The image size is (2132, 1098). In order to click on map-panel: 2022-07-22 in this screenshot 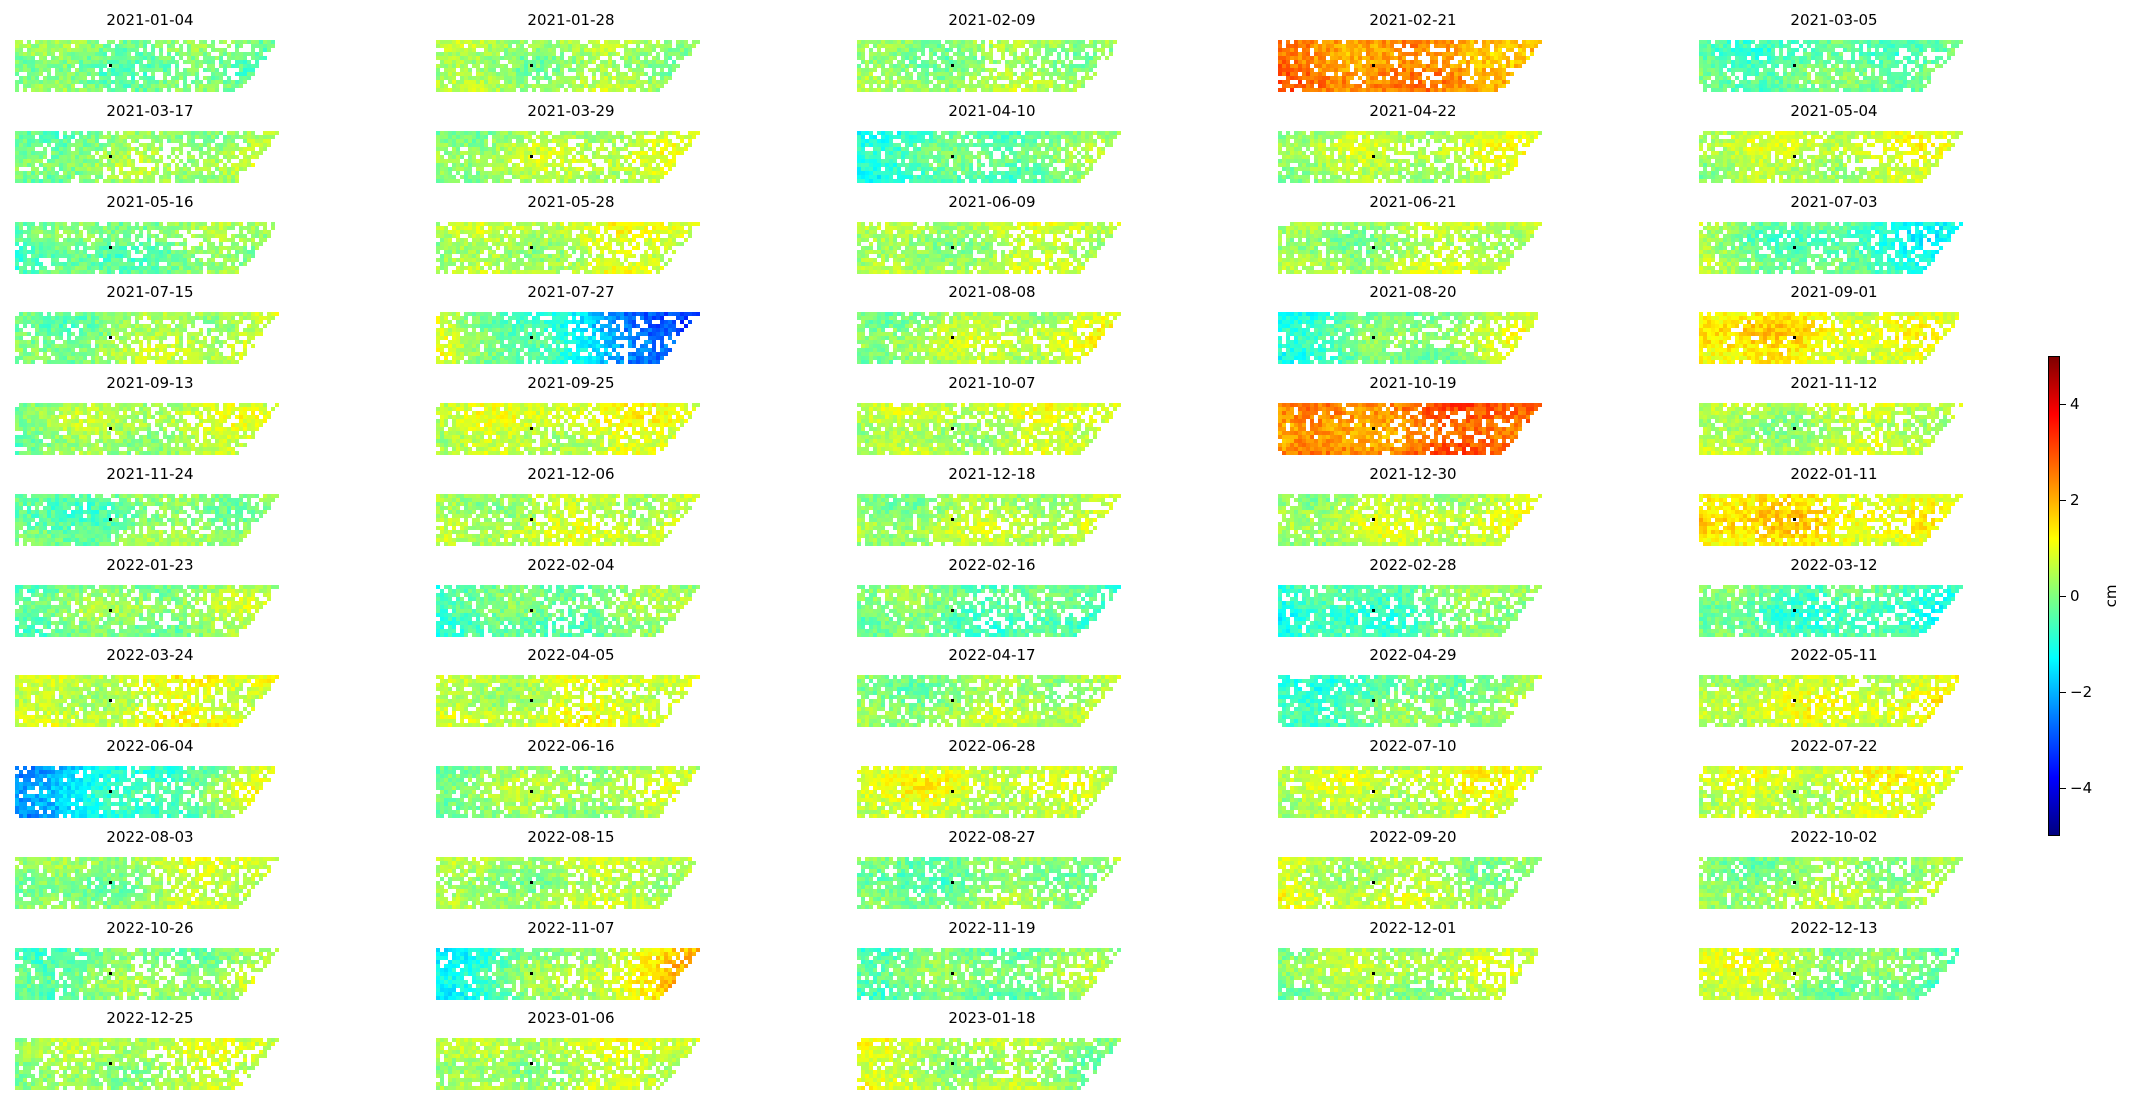, I will do `click(1834, 779)`.